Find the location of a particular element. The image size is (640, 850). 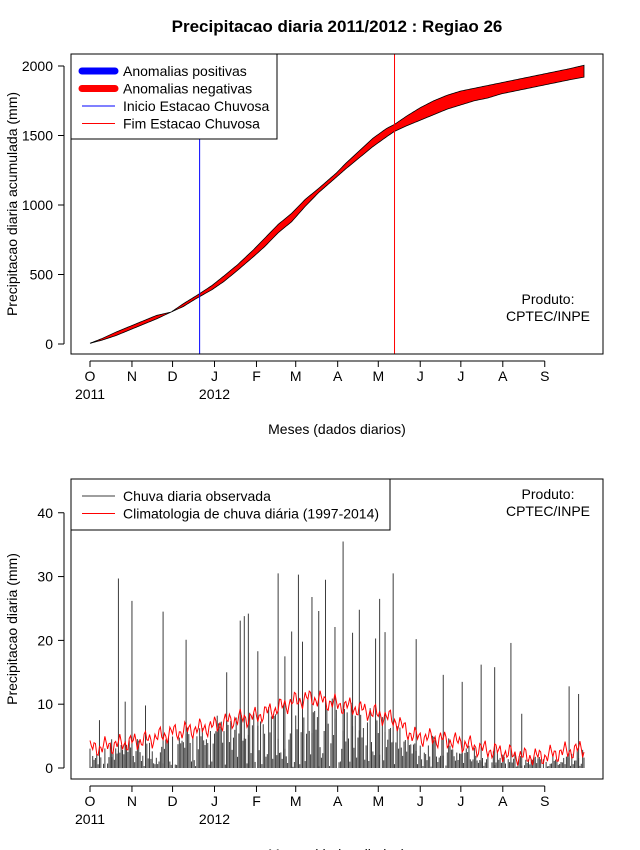

legend-negative-anomalies-label: Anomalias negativas is located at coordinates (187, 89).